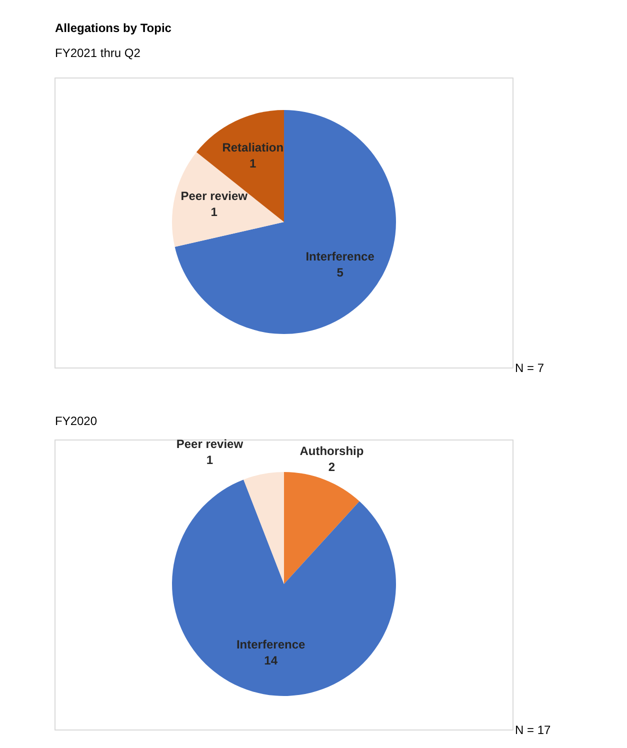 This screenshot has height=748, width=627. What do you see at coordinates (340, 273) in the screenshot?
I see `data-label: 5` at bounding box center [340, 273].